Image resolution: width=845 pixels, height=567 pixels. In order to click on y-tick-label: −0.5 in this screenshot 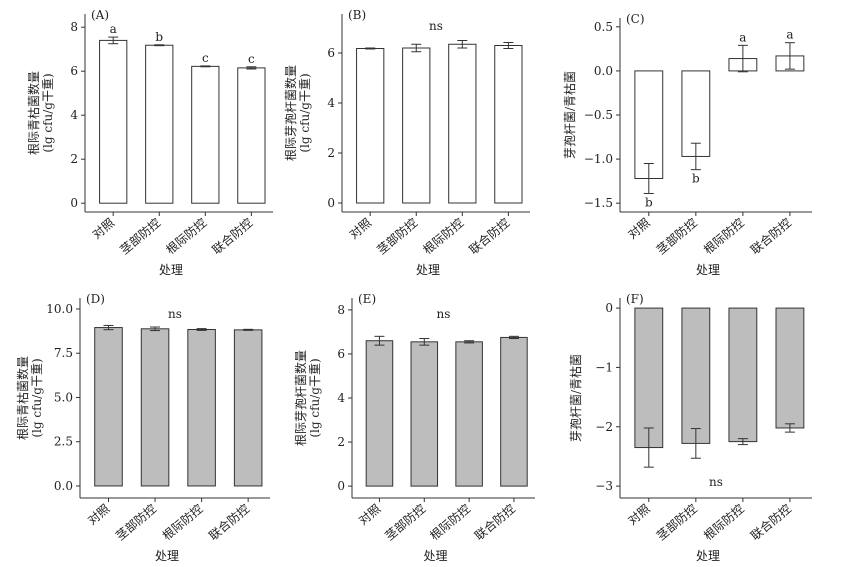, I will do `click(598, 115)`.